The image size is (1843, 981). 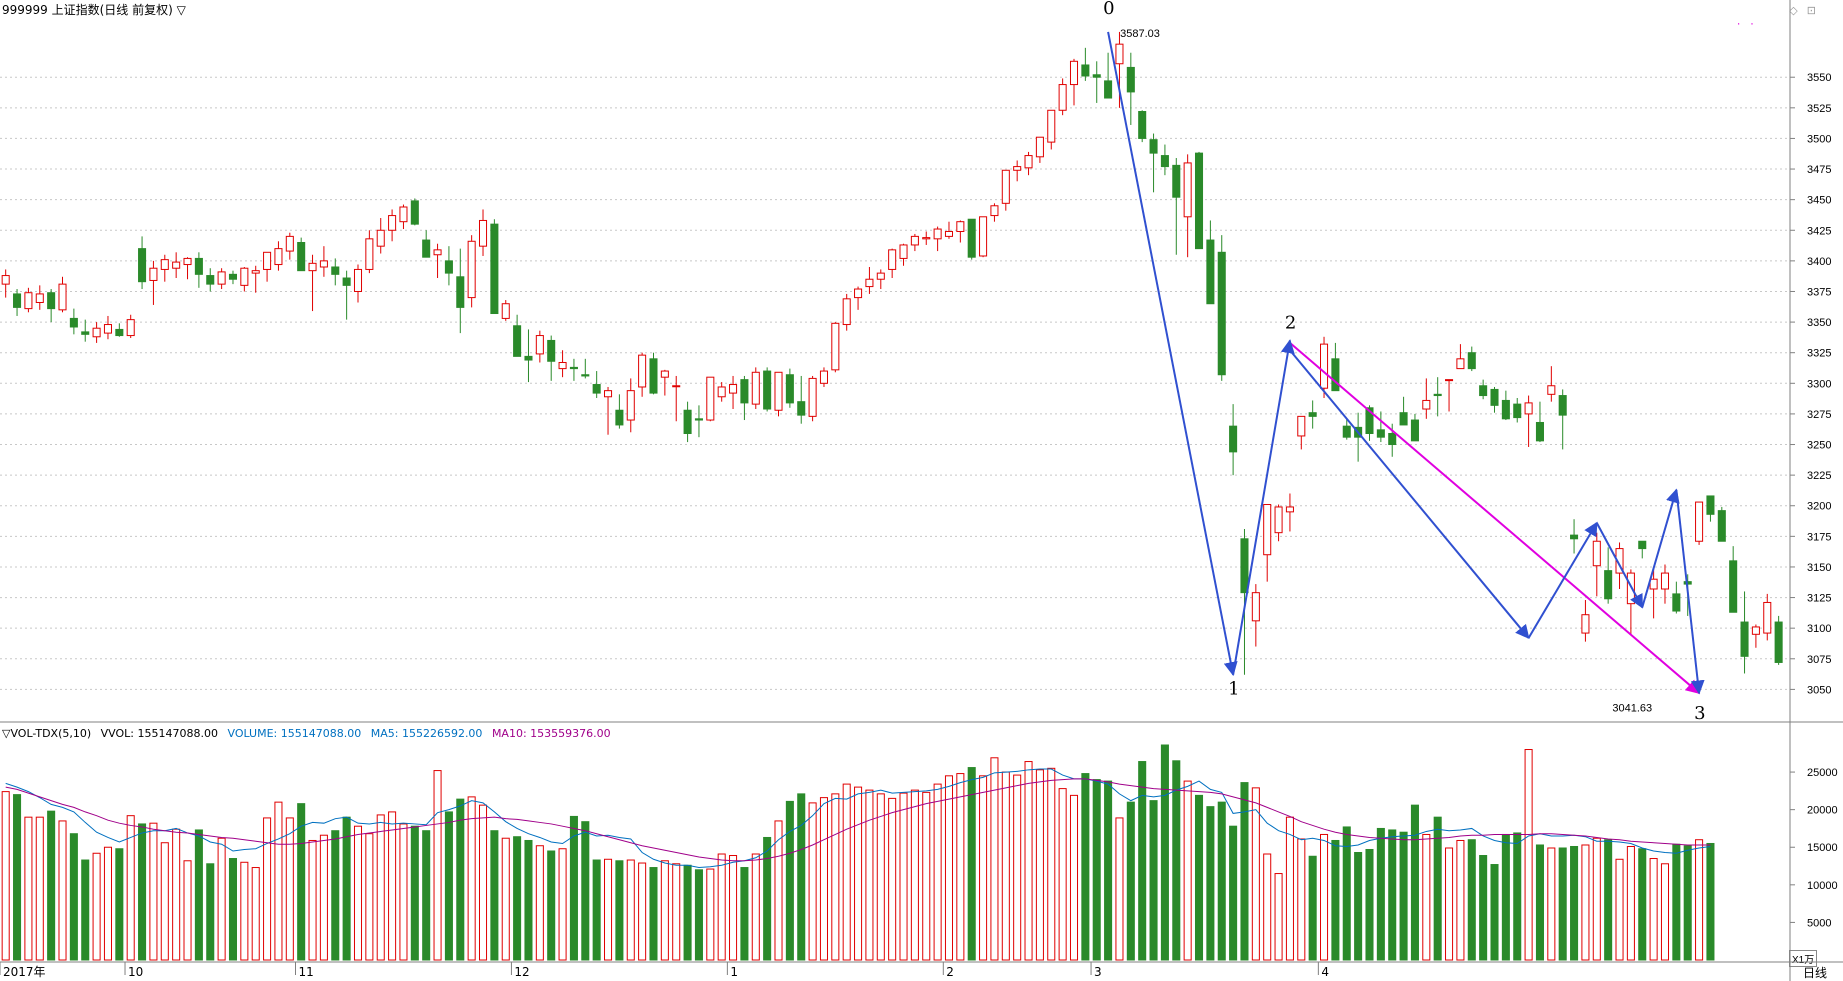 What do you see at coordinates (1098, 972) in the screenshot?
I see `date-tick-label: 3` at bounding box center [1098, 972].